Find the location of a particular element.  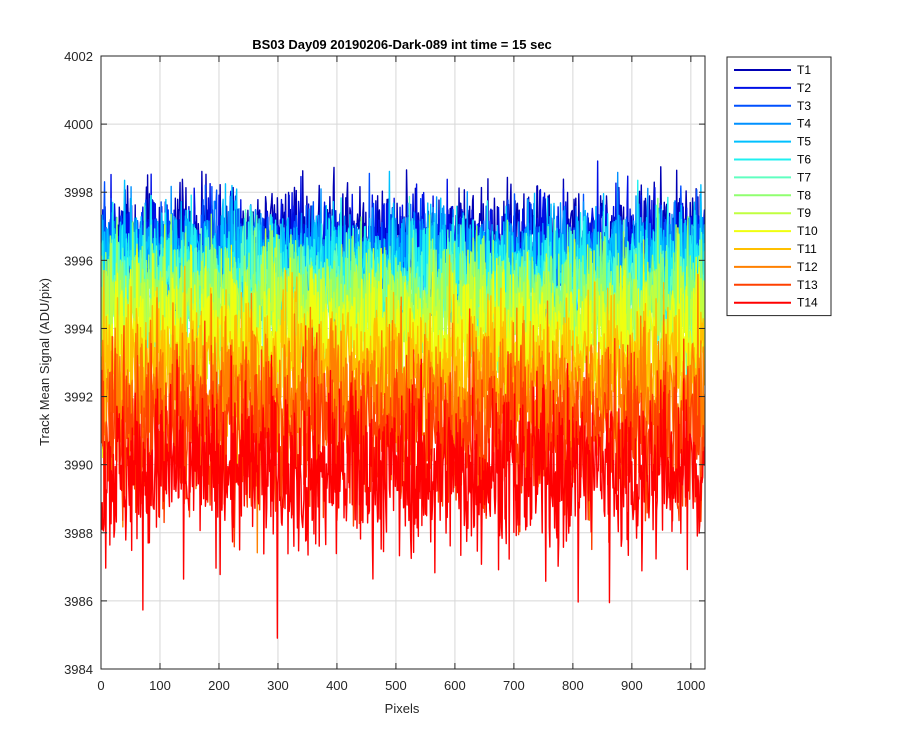

x-tick-label: 100 is located at coordinates (160, 685).